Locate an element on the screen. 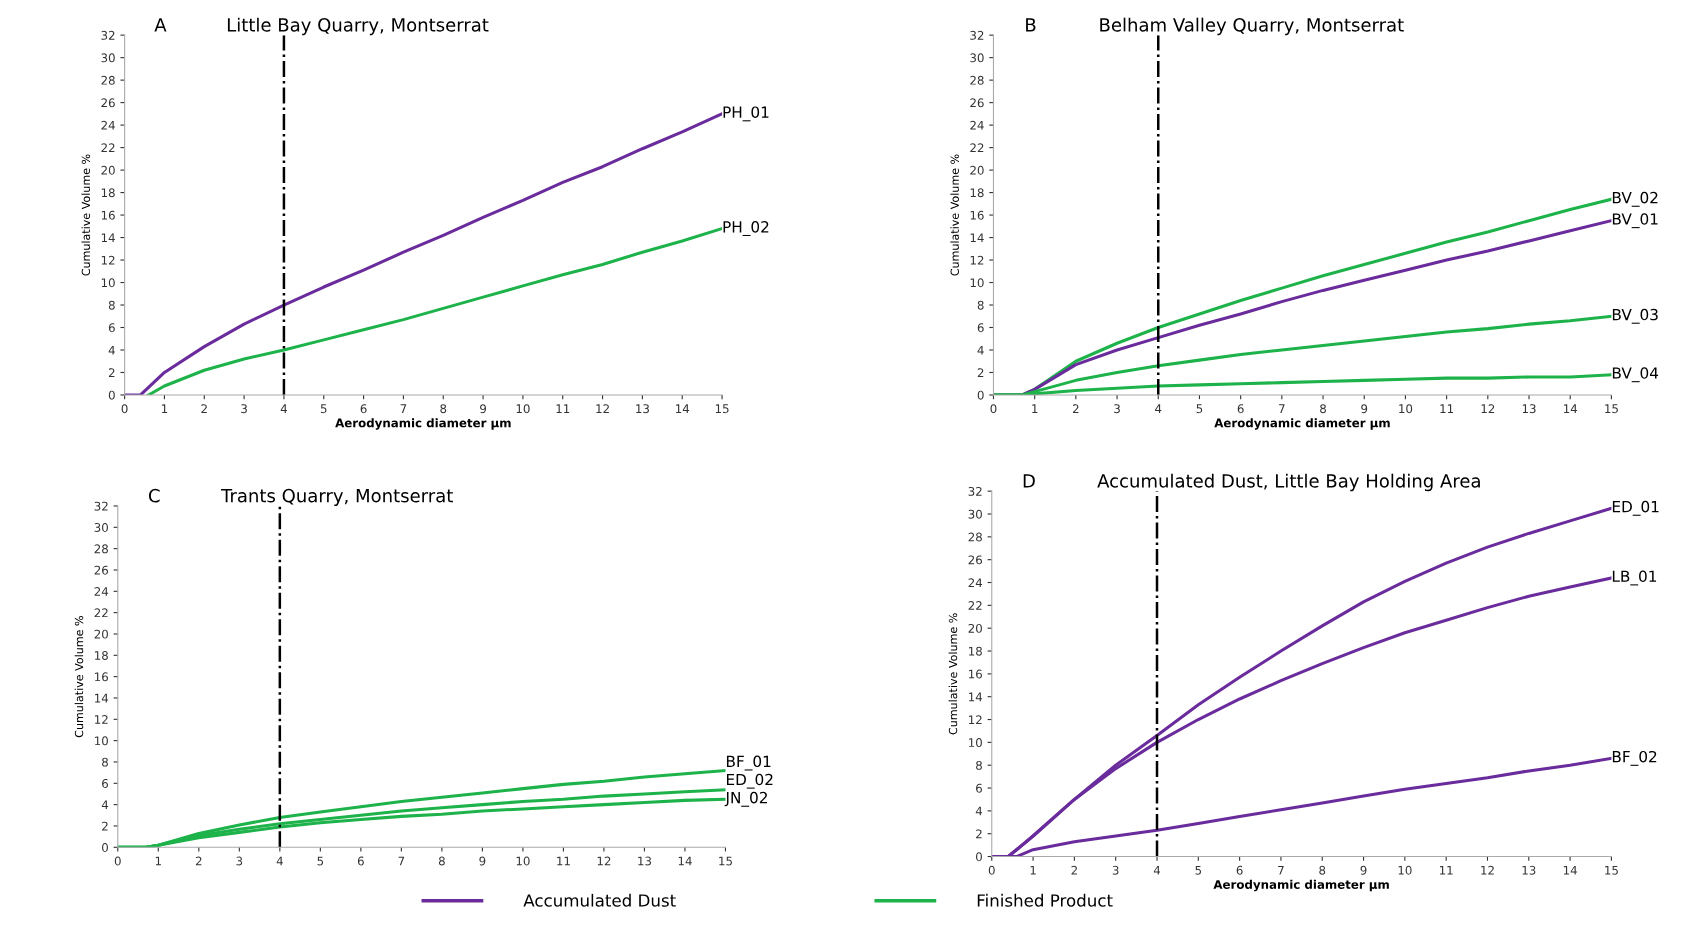 This screenshot has width=1707, height=925. x-tick-label: 13 is located at coordinates (1529, 409).